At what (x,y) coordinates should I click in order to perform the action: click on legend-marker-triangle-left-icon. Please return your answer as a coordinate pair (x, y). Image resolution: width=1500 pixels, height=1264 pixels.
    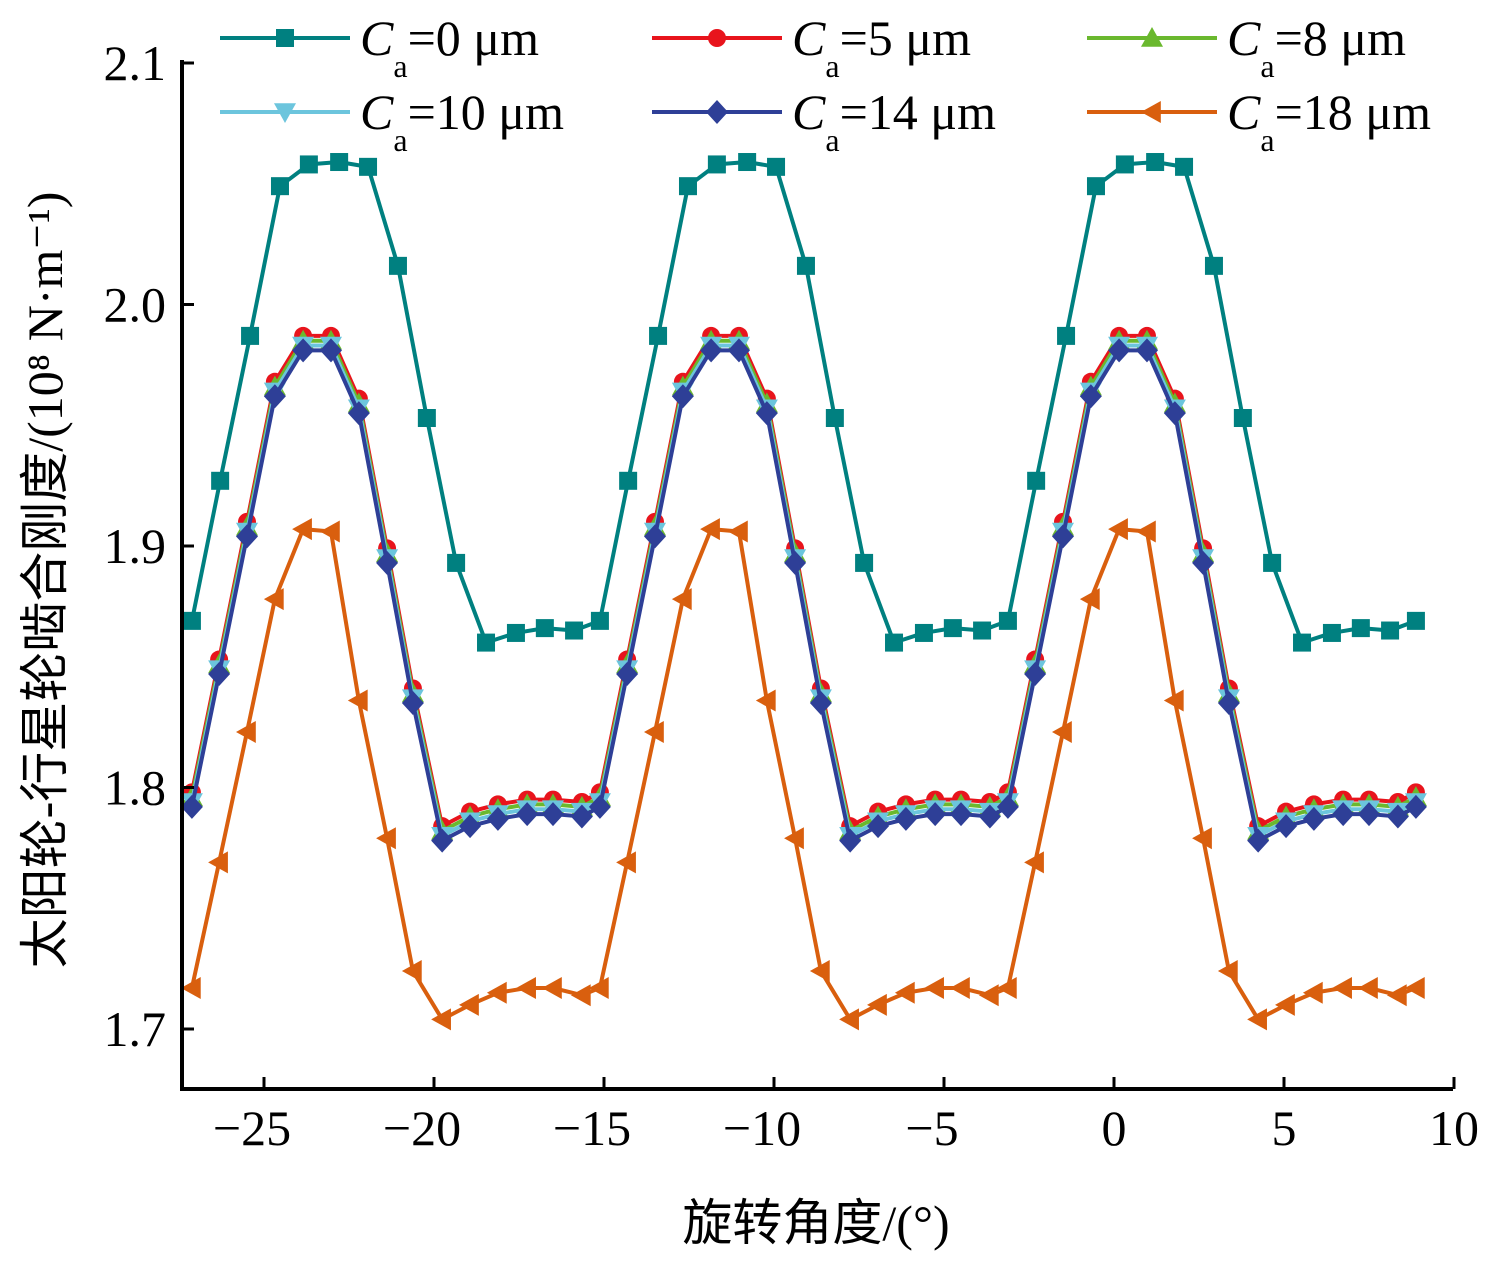
    Looking at the image, I should click on (1151, 112).